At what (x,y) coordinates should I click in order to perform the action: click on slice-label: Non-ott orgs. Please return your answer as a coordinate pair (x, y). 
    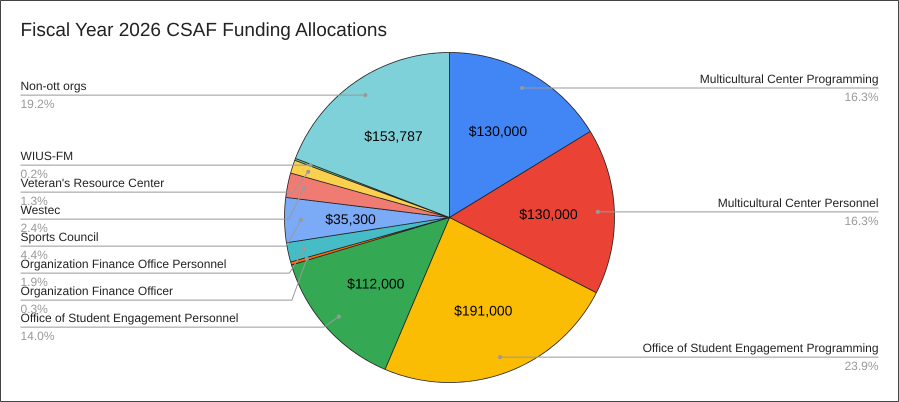
    Looking at the image, I should click on (53, 86).